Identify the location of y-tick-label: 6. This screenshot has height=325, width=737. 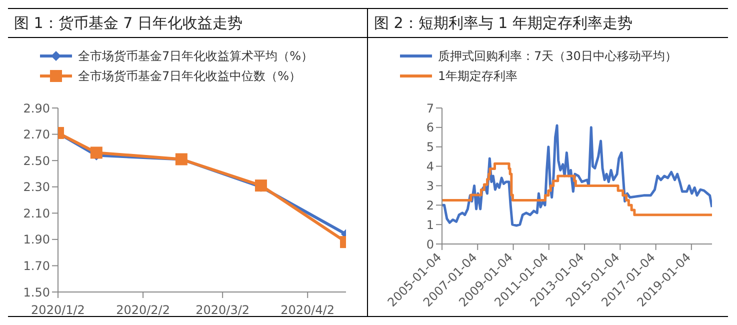
(430, 127).